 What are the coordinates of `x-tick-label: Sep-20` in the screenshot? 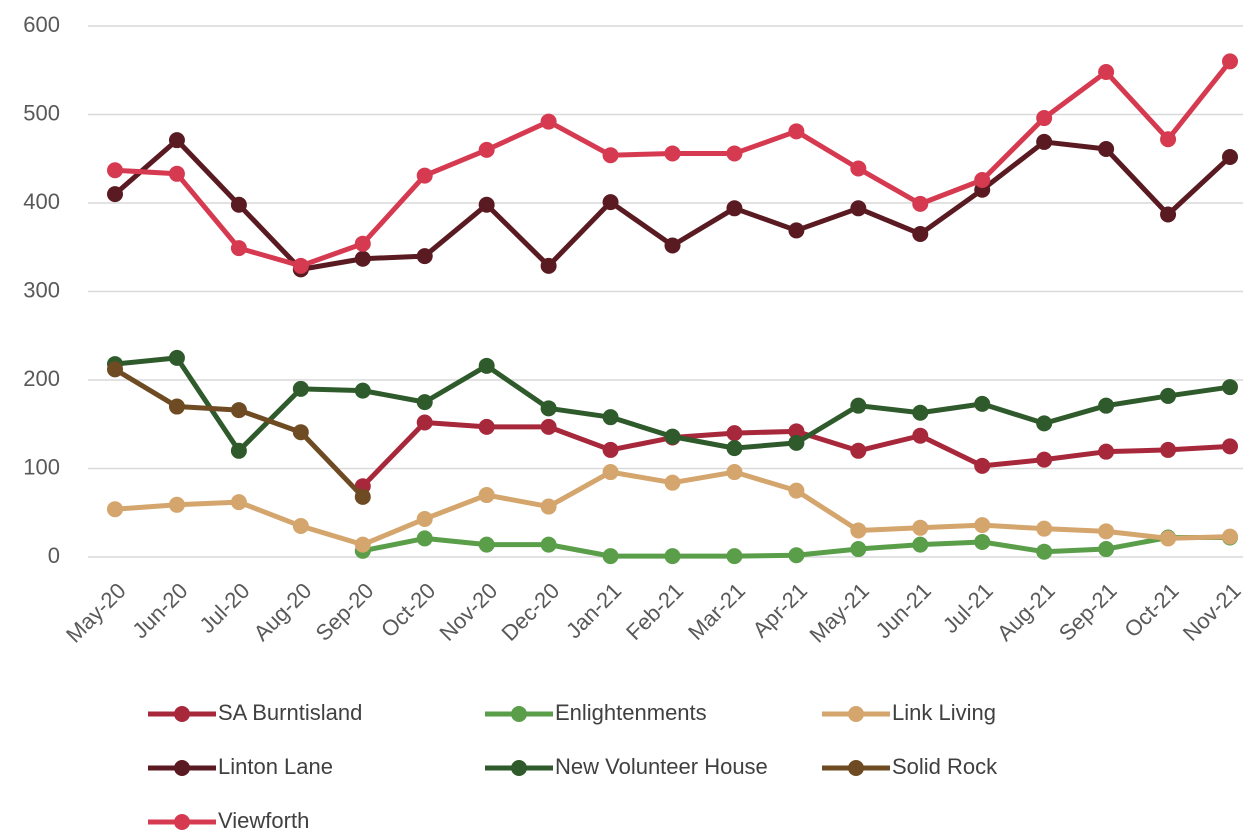 It's located at (345, 612).